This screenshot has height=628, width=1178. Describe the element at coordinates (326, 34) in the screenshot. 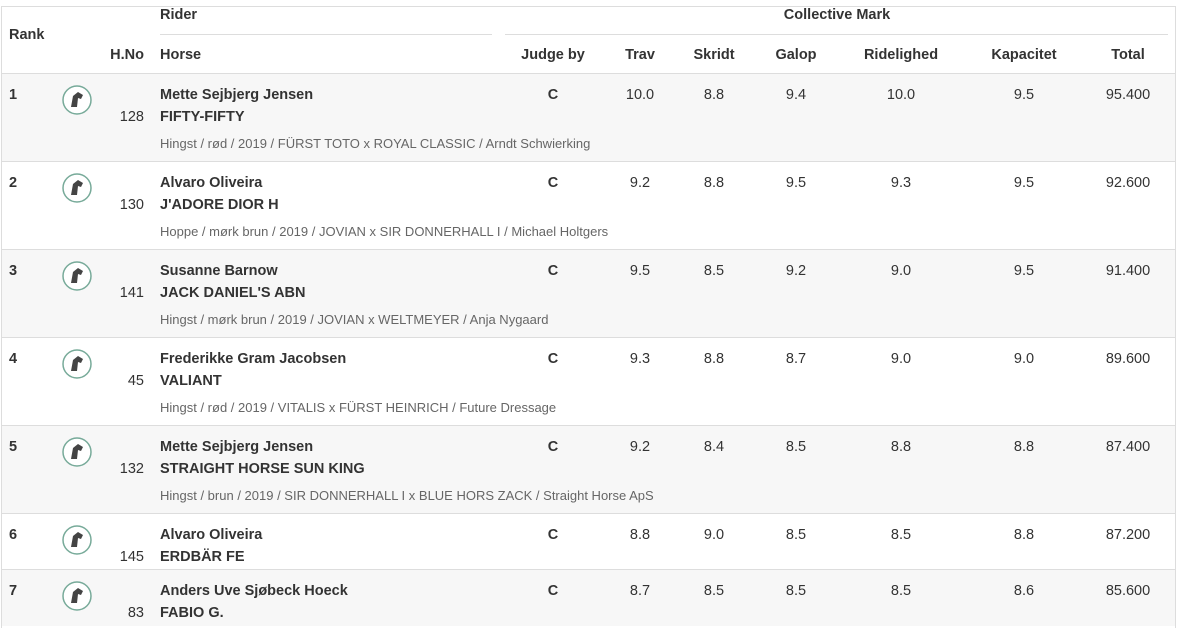

I see `rider-rule` at that location.